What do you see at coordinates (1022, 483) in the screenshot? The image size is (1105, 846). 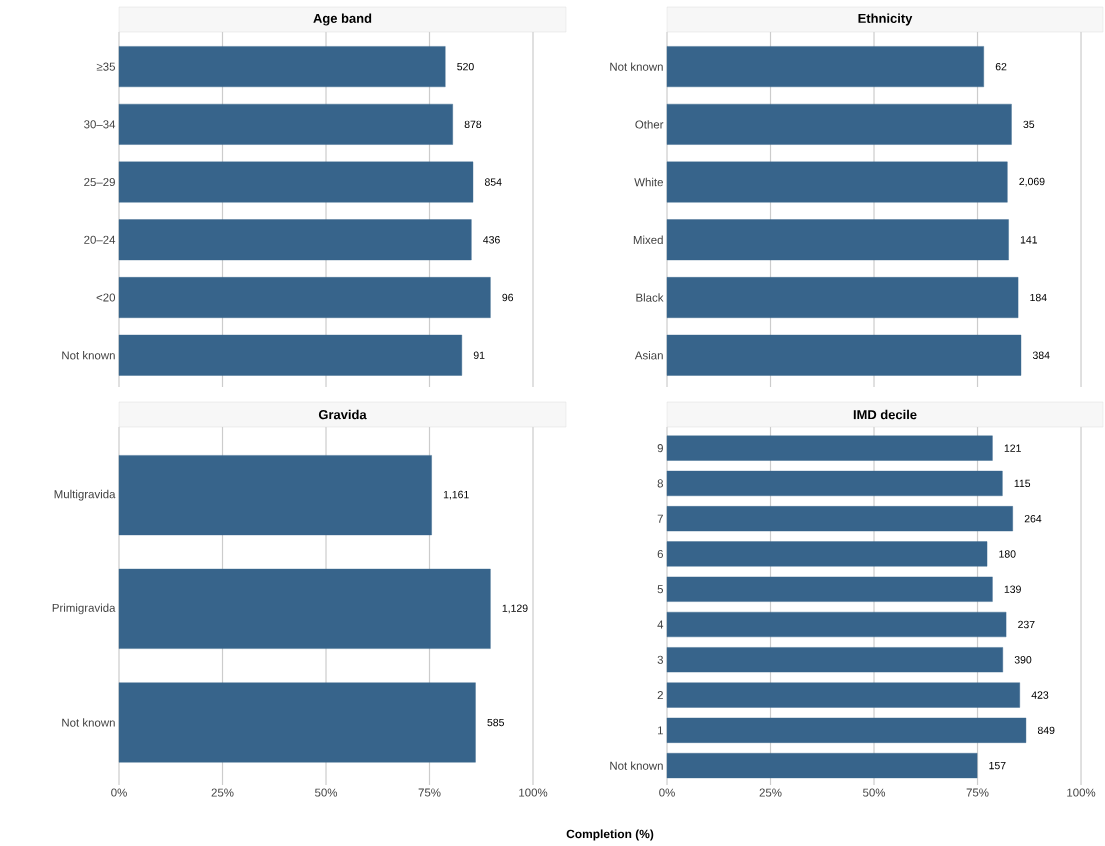 I see `annotation: 115` at bounding box center [1022, 483].